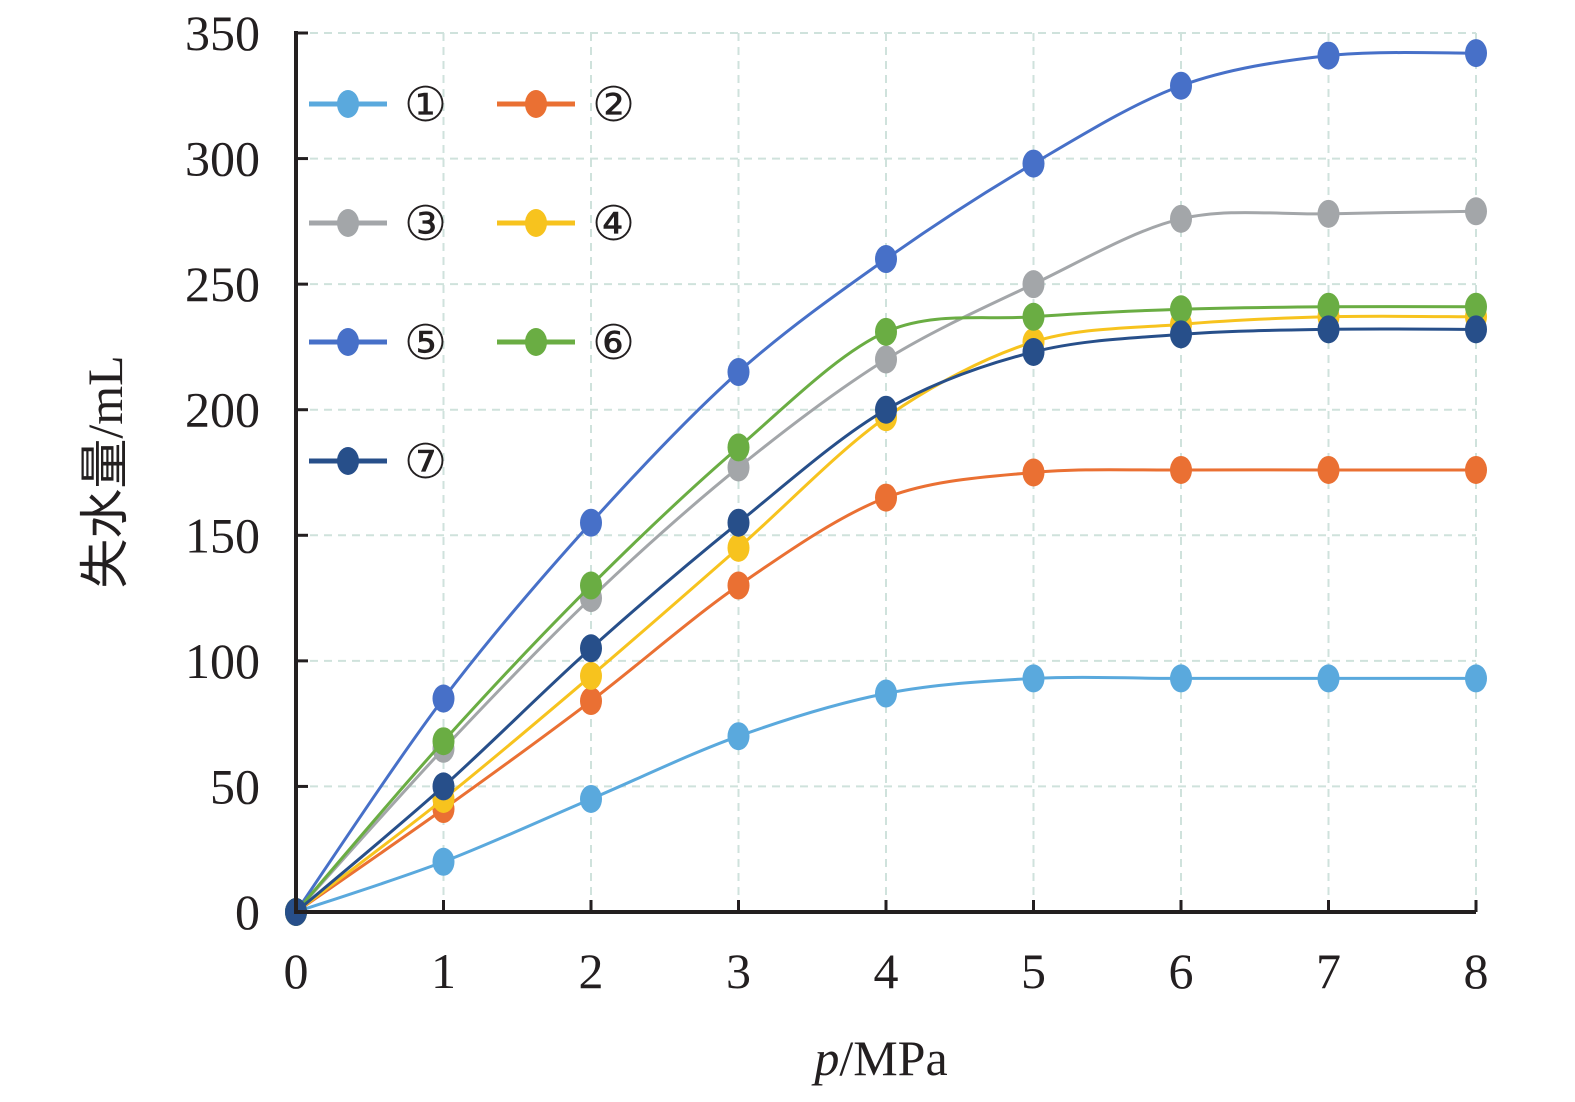 The height and width of the screenshot is (1102, 1575). I want to click on x-tick-label: 4, so click(886, 971).